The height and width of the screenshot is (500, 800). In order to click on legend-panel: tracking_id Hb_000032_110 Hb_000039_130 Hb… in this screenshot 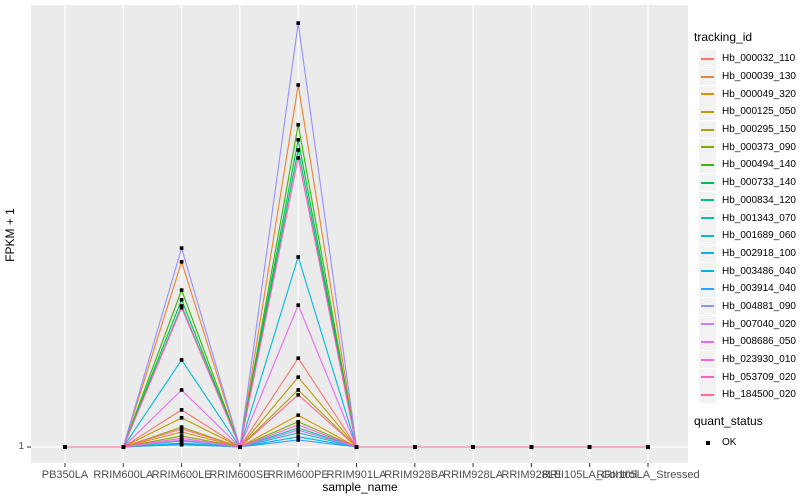, I will do `click(745, 240)`.